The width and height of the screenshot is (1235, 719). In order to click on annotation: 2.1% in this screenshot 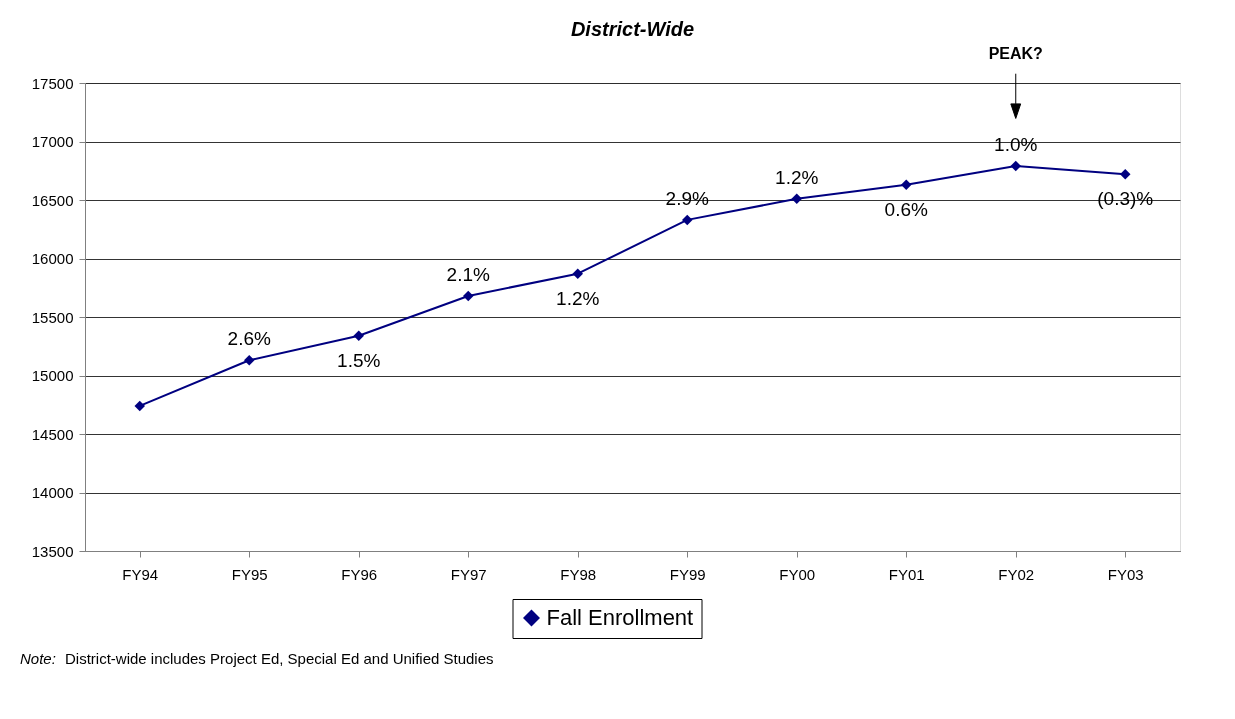, I will do `click(468, 274)`.